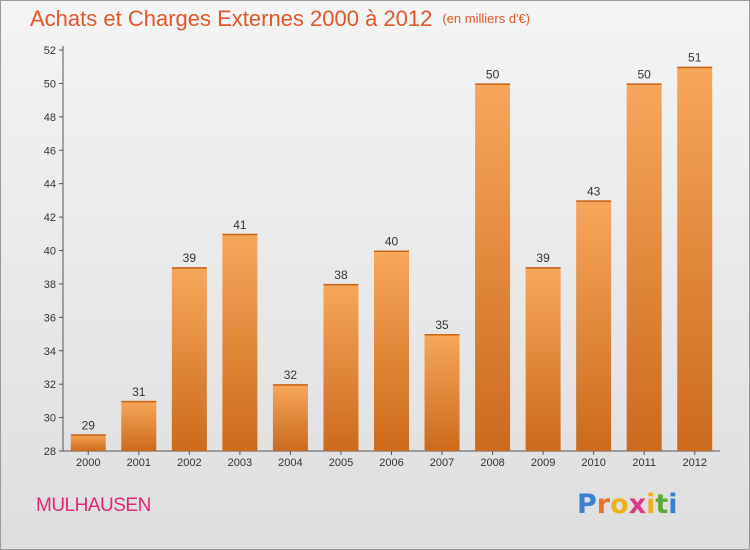 This screenshot has height=550, width=750. What do you see at coordinates (391, 463) in the screenshot?
I see `x-tick-label: 2006` at bounding box center [391, 463].